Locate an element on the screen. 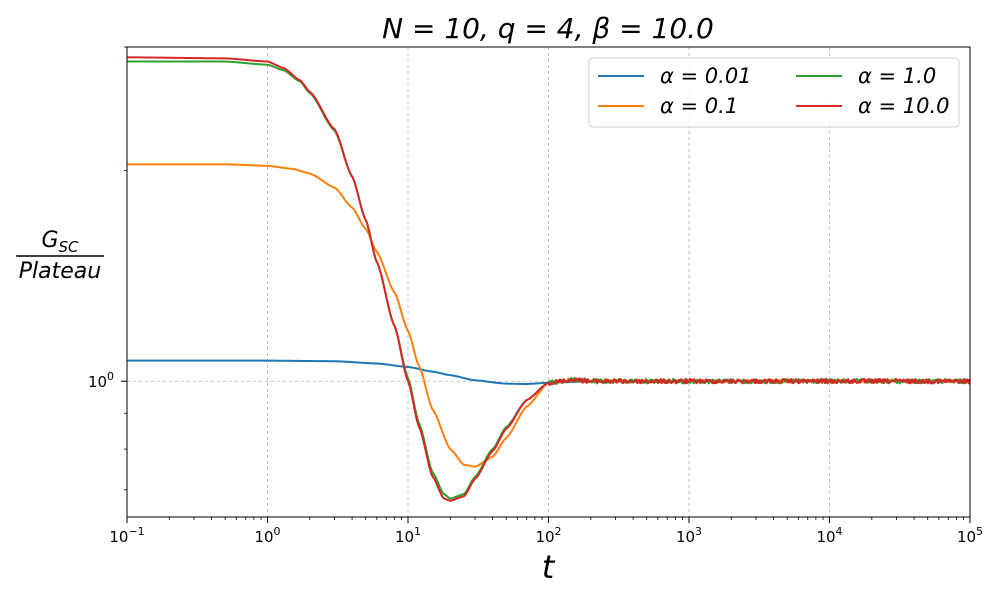 This screenshot has width=1000, height=600. x-tick-label: 10¹ is located at coordinates (408, 535).